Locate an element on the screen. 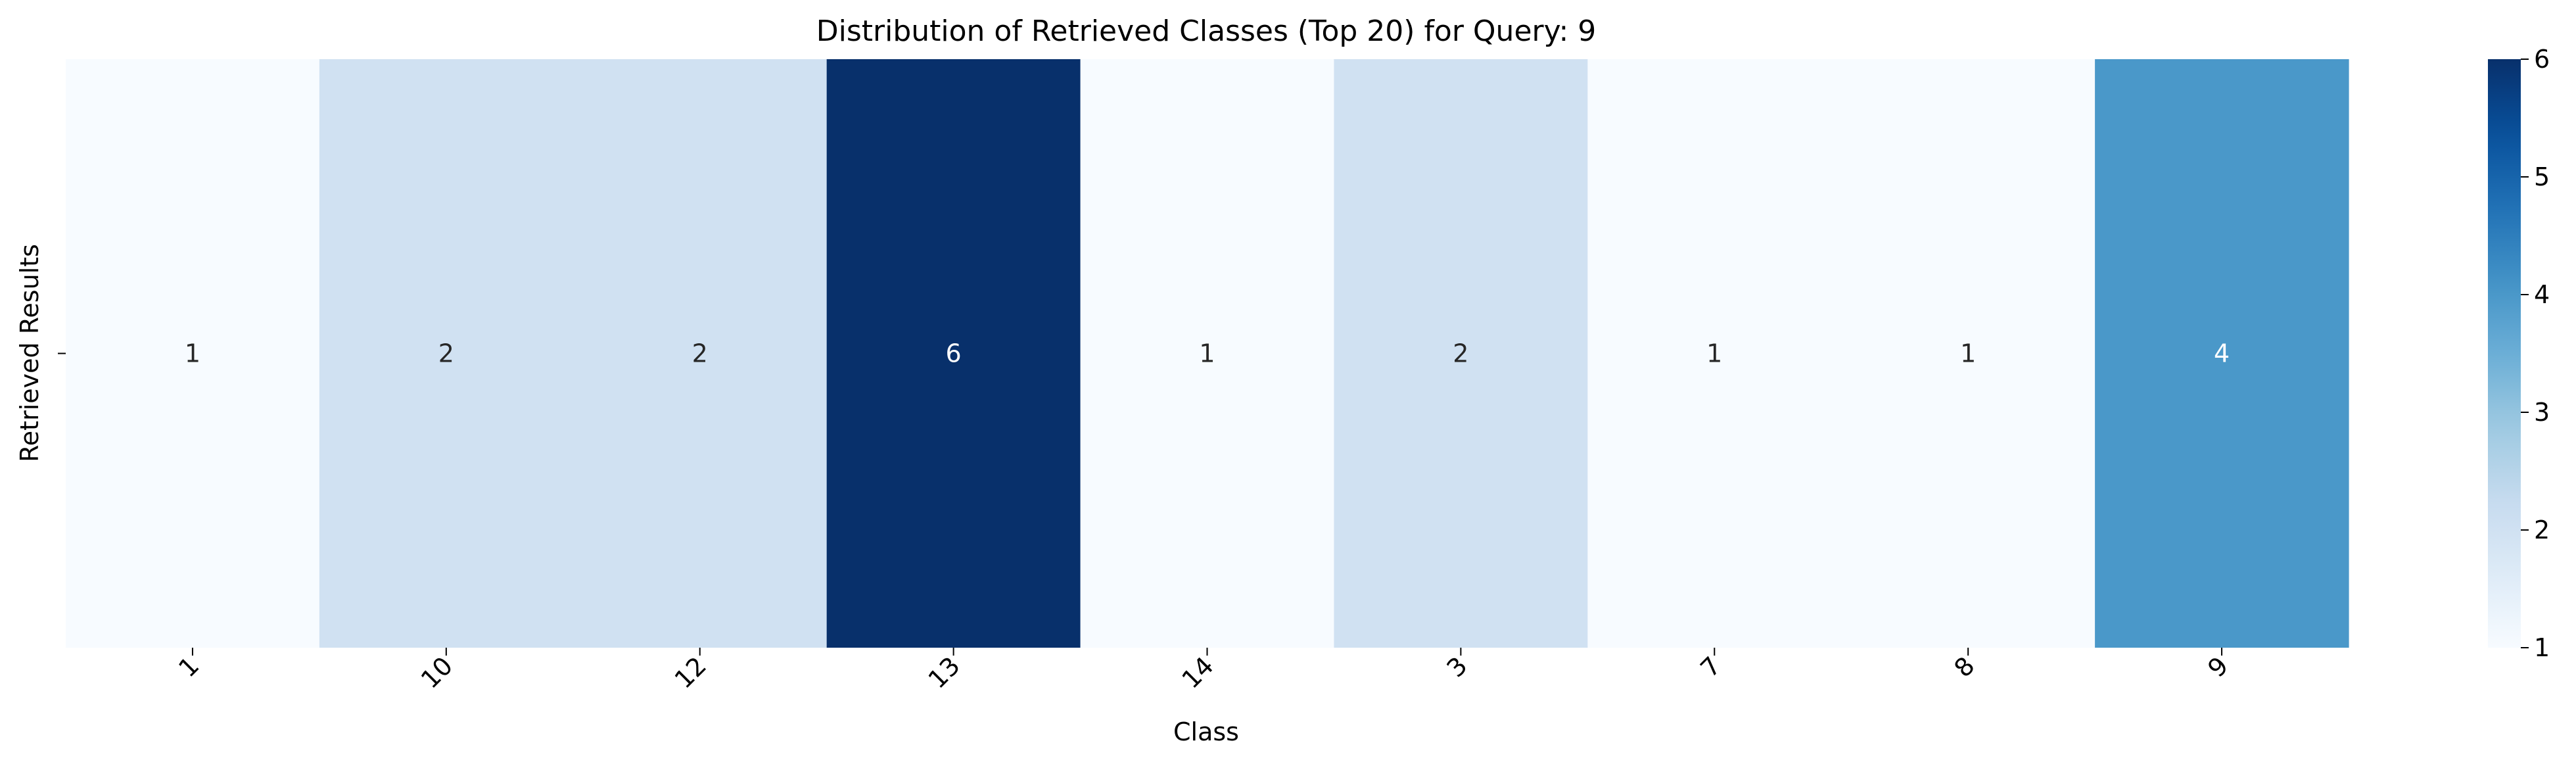 This screenshot has width=2576, height=770. x-axis-ticks: 1 10 12 13 14 3 7 8 9 is located at coordinates (1203, 671).